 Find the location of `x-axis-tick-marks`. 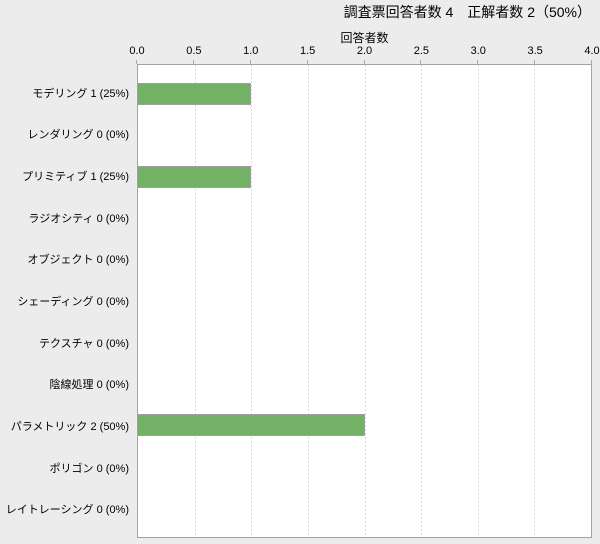

x-axis-tick-marks is located at coordinates (364, 62).